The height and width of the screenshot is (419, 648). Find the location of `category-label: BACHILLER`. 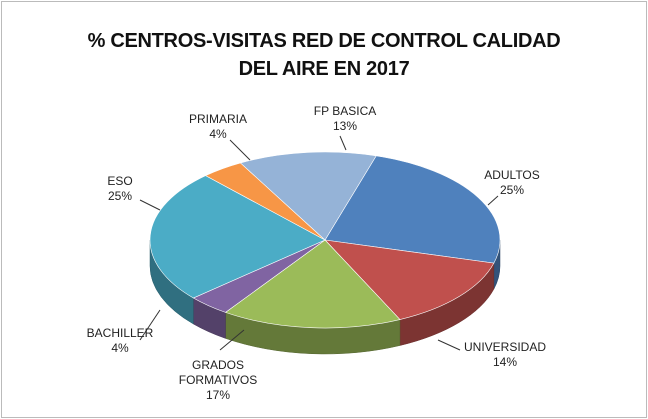

category-label: BACHILLER is located at coordinates (120, 333).